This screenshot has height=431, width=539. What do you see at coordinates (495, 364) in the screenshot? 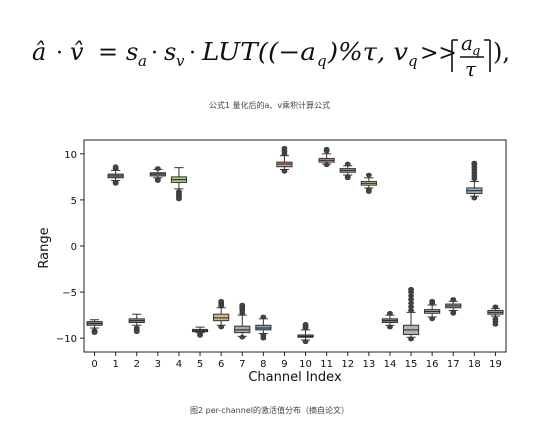
I see `x-tick-label: 19` at bounding box center [495, 364].